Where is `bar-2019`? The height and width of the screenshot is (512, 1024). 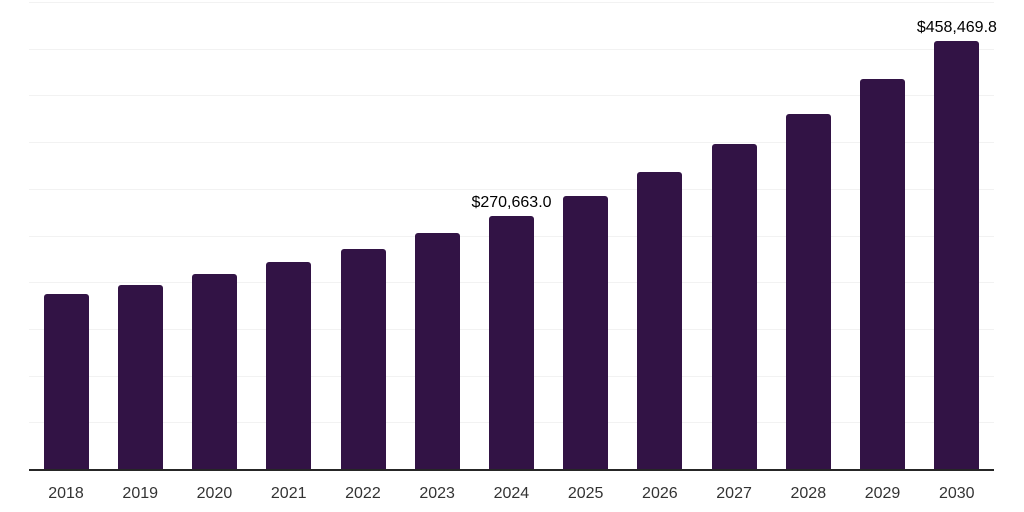 bar-2019 is located at coordinates (140, 377).